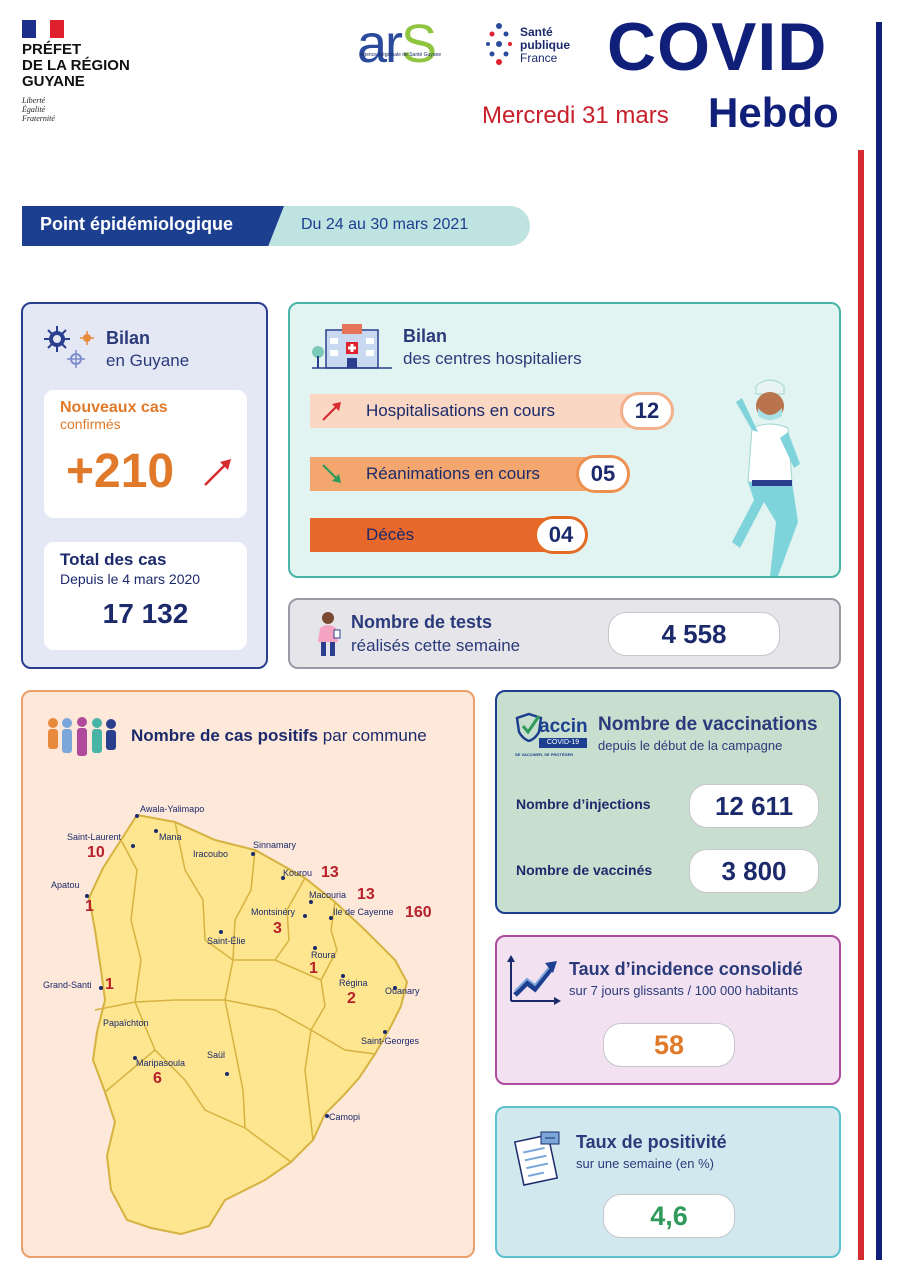 This screenshot has width=905, height=1280. What do you see at coordinates (754, 806) in the screenshot?
I see `injections-value: 12 611` at bounding box center [754, 806].